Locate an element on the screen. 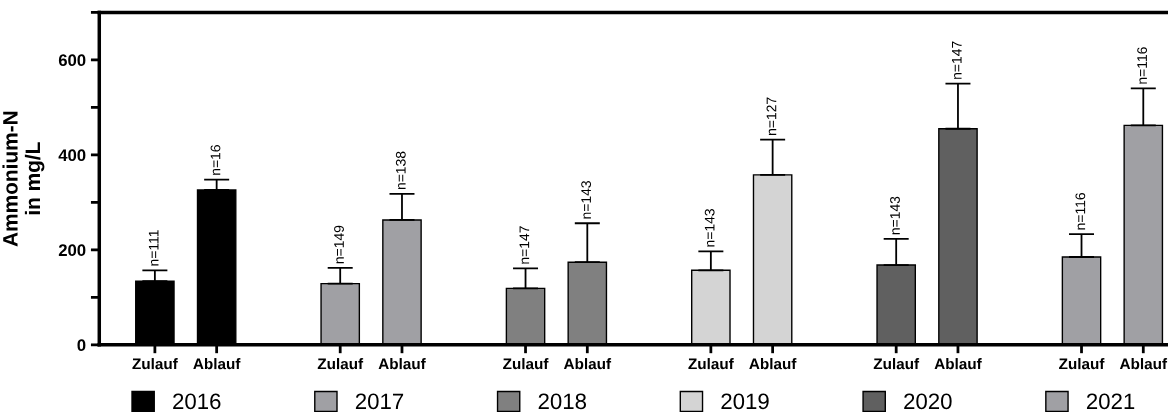 This screenshot has height=413, width=1168. annotation: n=127 is located at coordinates (771, 116).